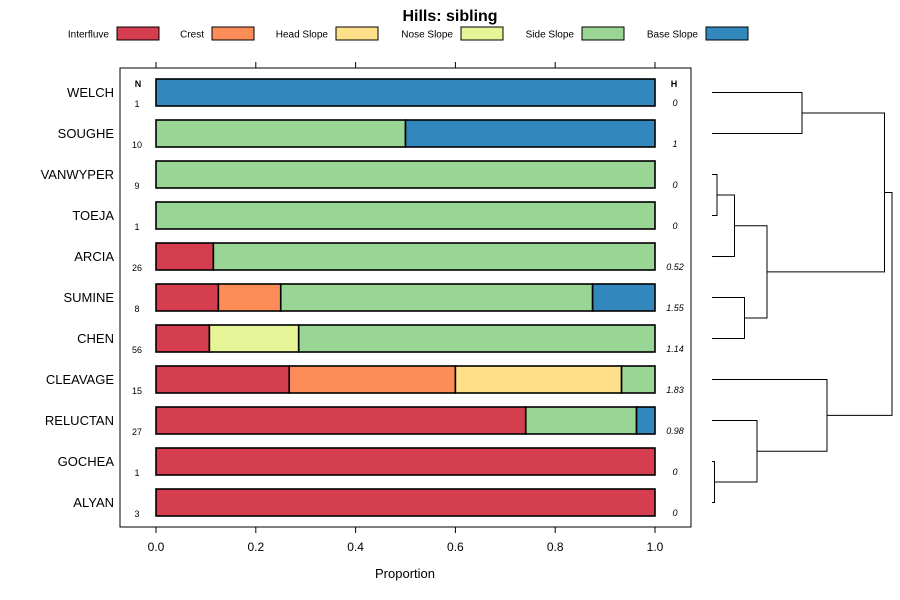 This screenshot has height=600, width=900. I want to click on h-value: 0.52, so click(675, 267).